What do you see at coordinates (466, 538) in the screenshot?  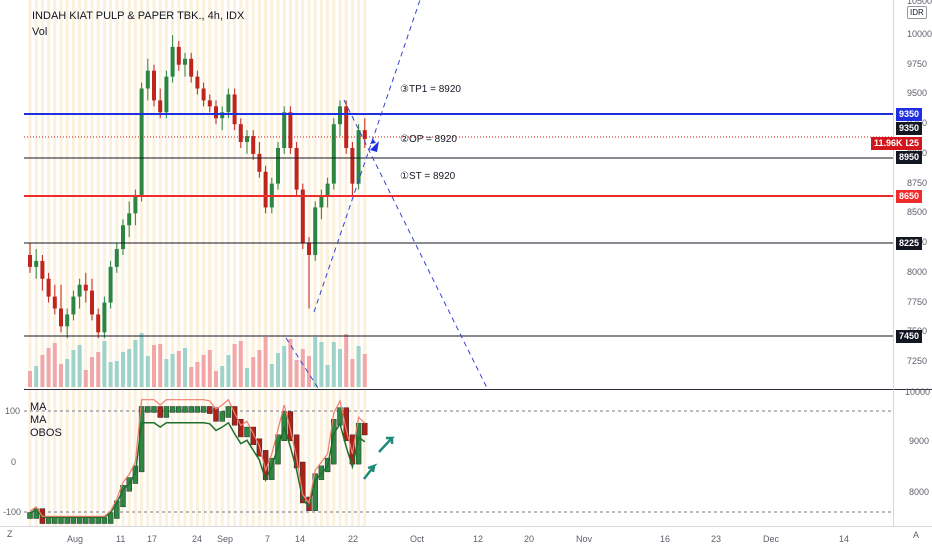 I see `time-axis: Aug 11 17 24 Sep 7 14 22 Oct 12 20 Nov 16 23 Dec 14` at bounding box center [466, 538].